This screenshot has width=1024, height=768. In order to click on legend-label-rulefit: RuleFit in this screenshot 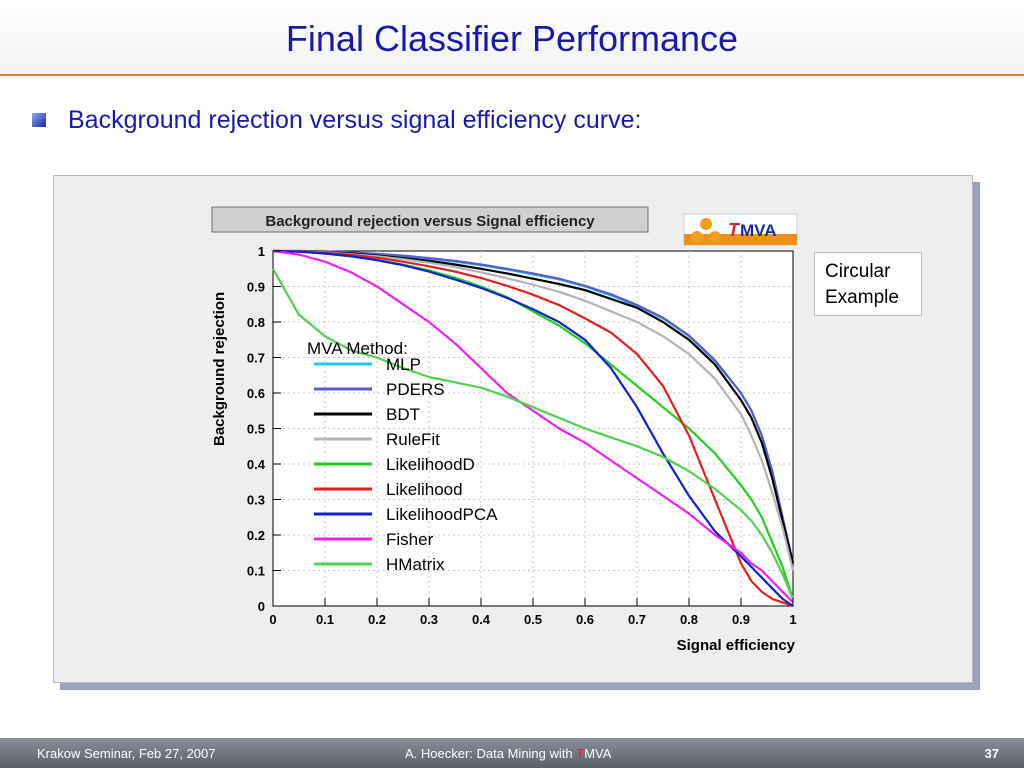, I will do `click(413, 439)`.